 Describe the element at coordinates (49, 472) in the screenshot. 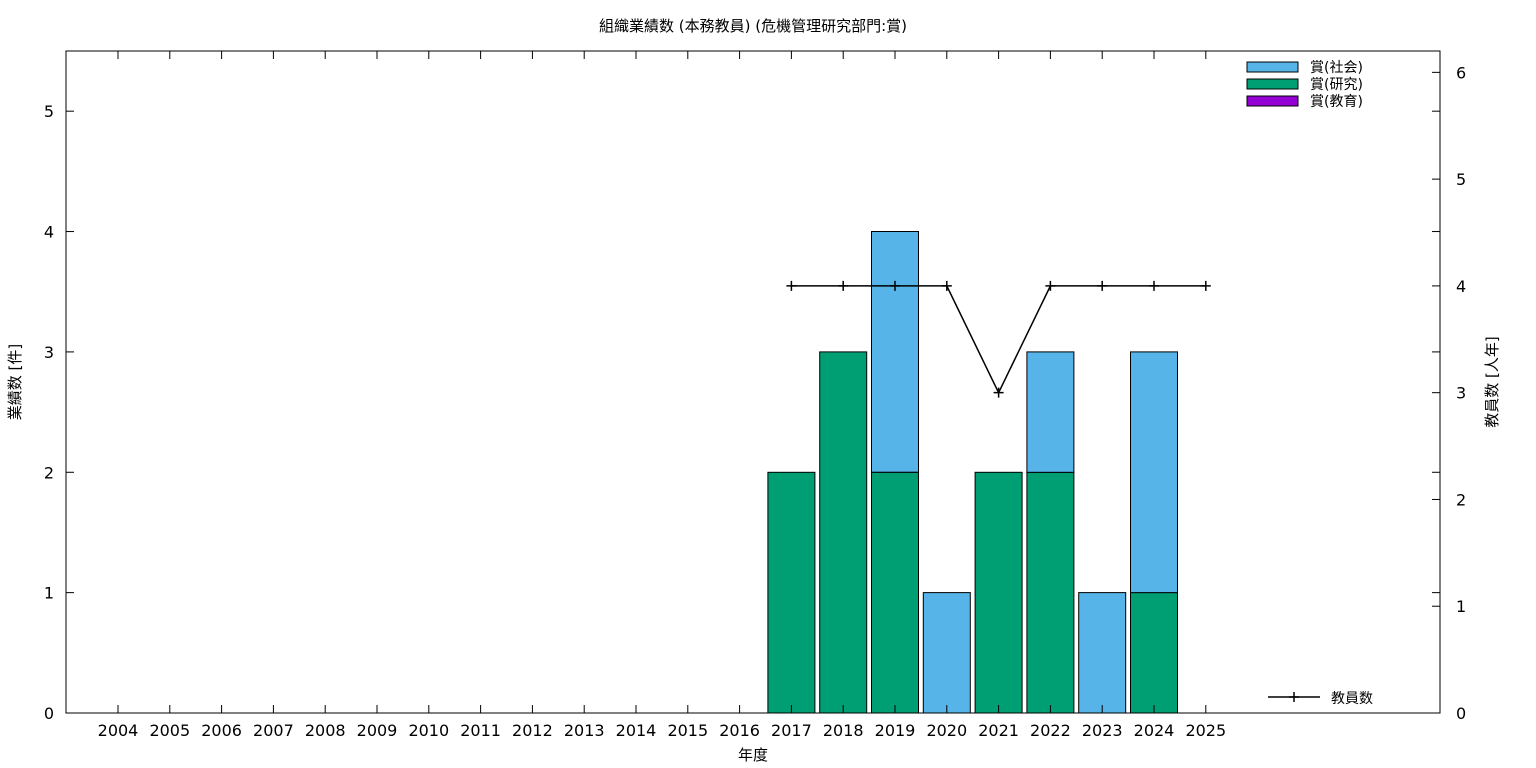

I see `y-tick-label: 2` at that location.